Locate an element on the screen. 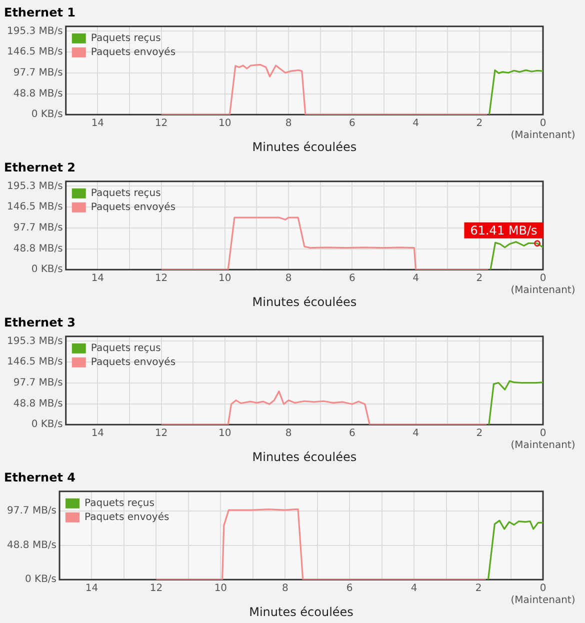 This screenshot has width=585, height=623. chart-title: Ethernet 2 is located at coordinates (40, 167).